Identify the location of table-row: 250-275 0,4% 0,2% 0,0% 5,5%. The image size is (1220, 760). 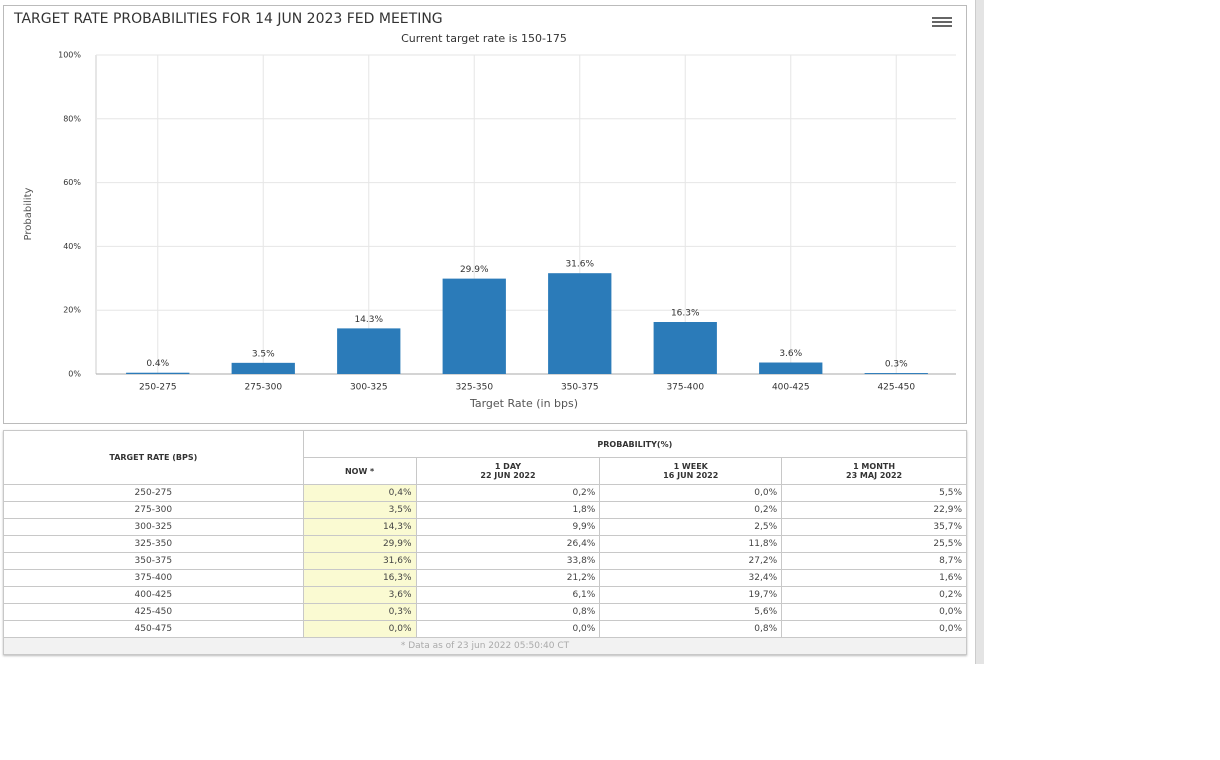
(485, 493).